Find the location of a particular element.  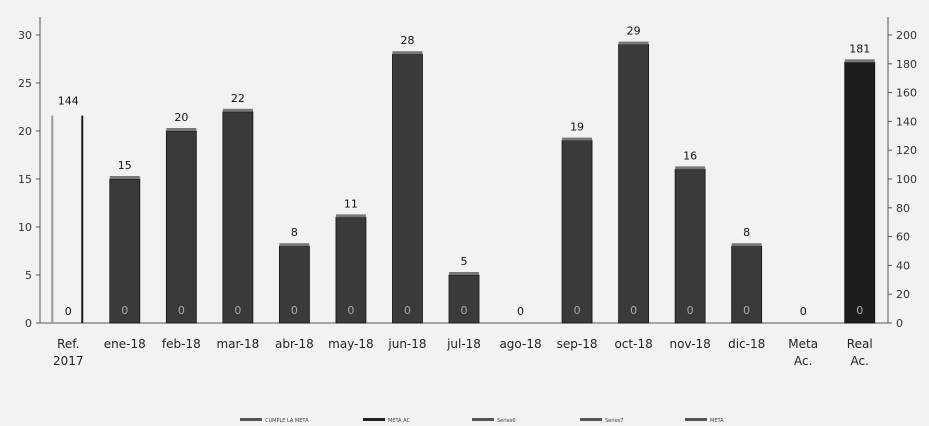

category-label: 2017 is located at coordinates (68, 361).